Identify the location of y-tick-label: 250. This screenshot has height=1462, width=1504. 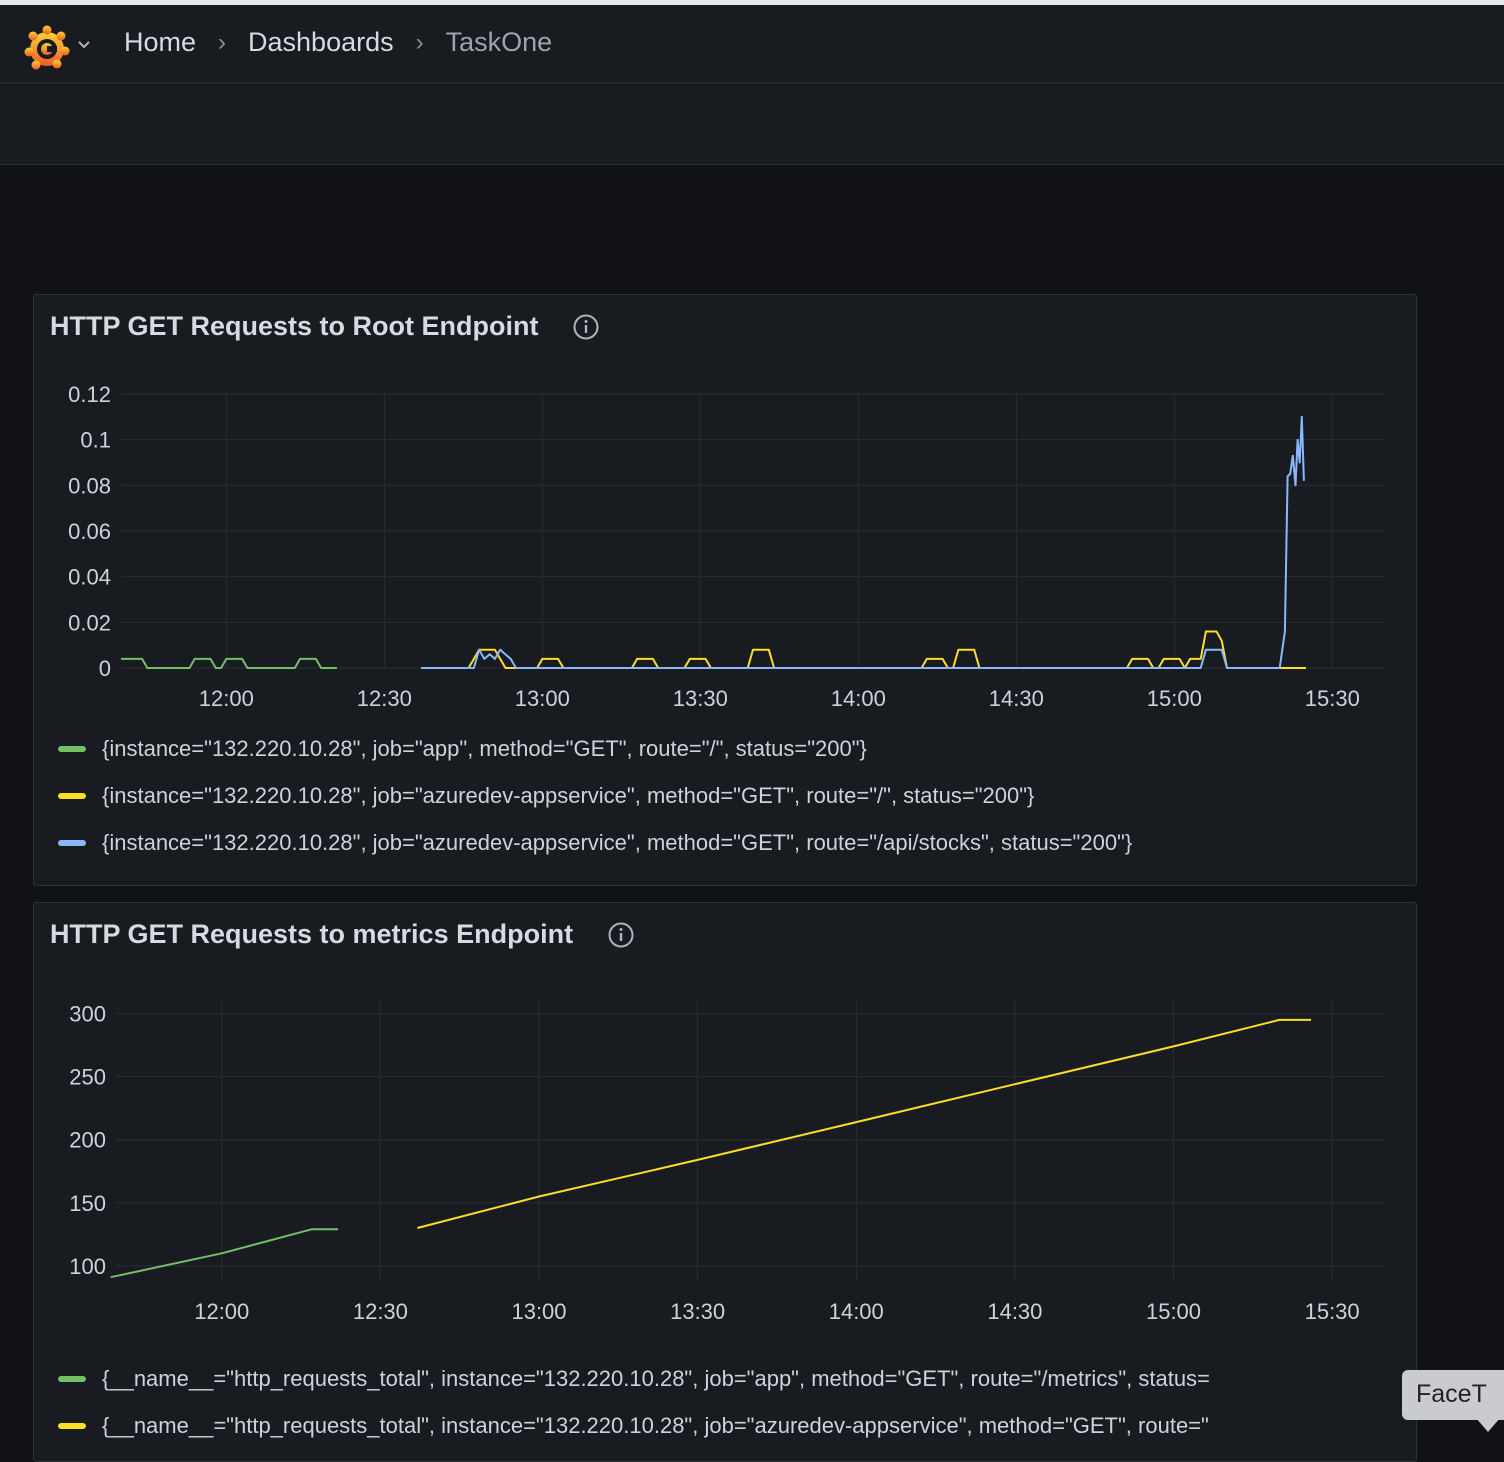
(87, 1077).